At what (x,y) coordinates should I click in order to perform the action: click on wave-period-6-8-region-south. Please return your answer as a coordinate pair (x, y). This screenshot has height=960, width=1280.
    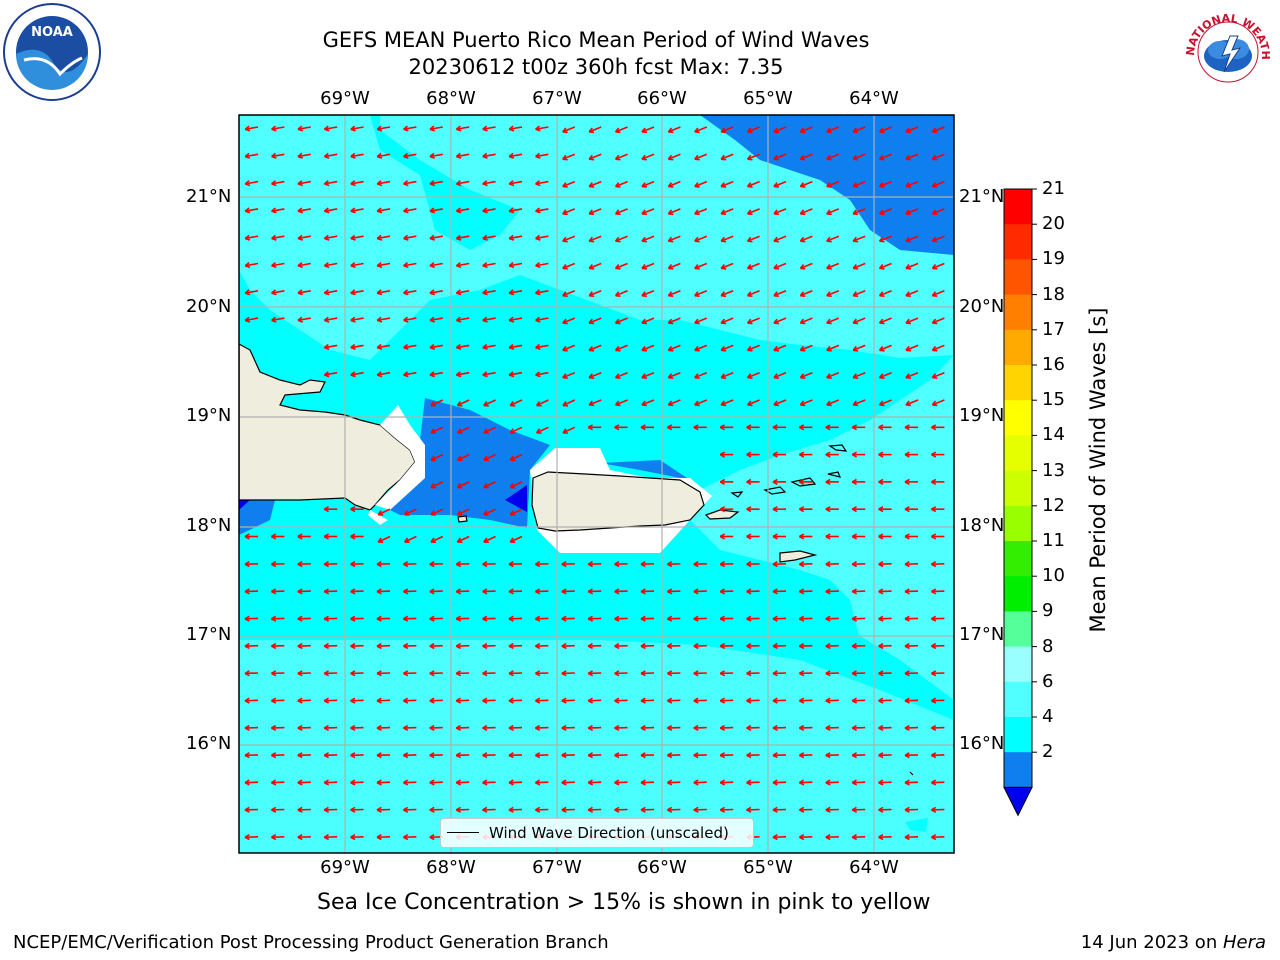
    Looking at the image, I should click on (596, 746).